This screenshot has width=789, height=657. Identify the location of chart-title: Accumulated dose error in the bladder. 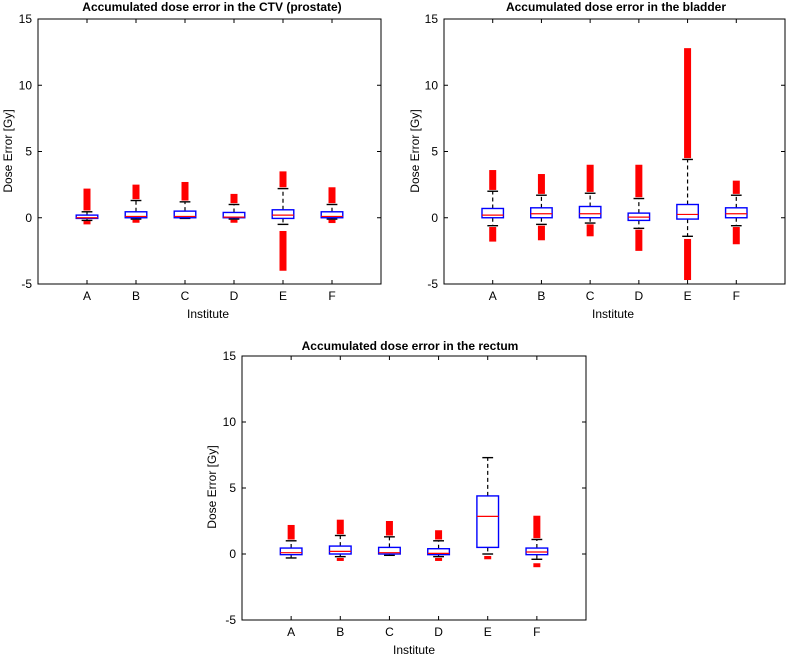
(616, 7).